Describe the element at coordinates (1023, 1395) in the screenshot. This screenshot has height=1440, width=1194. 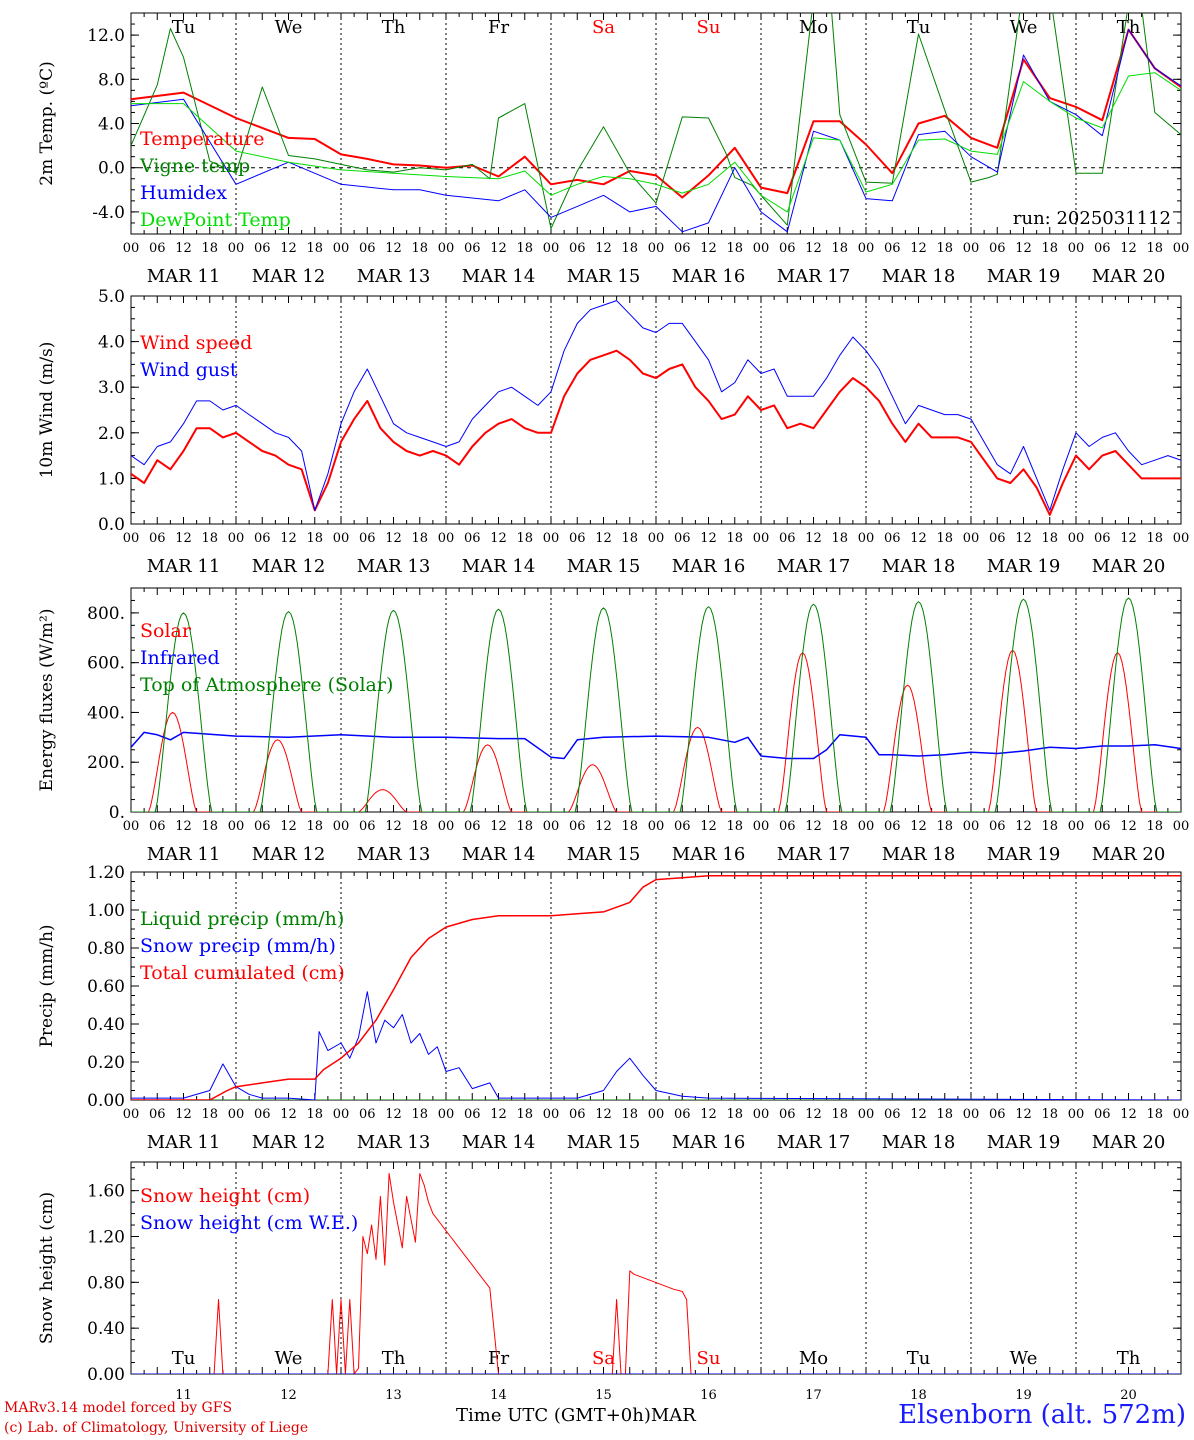
I see `day-number-label: 19` at that location.